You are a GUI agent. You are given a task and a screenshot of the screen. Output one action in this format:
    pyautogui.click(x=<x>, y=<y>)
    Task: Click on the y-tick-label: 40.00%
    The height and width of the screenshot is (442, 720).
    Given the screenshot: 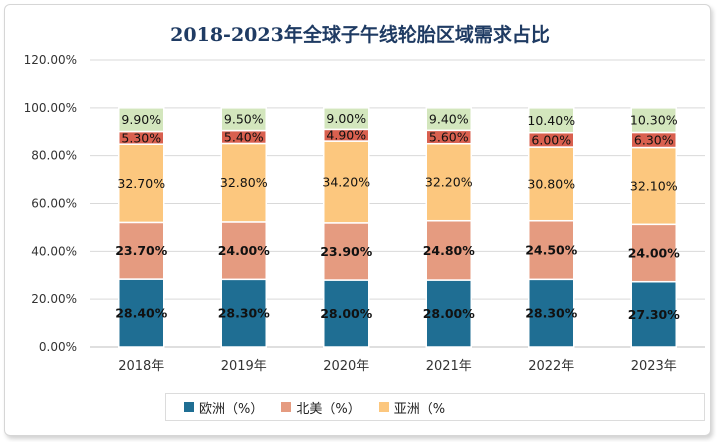 What is the action you would take?
    pyautogui.click(x=54, y=251)
    